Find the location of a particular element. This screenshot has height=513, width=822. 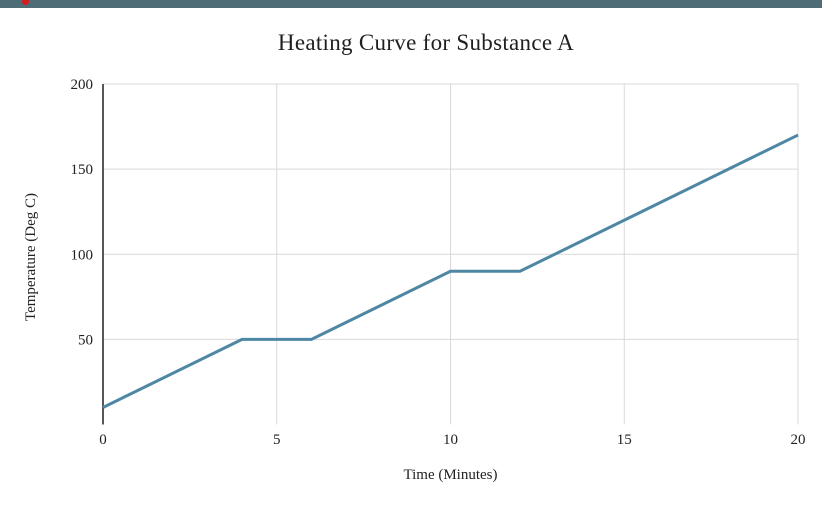

x-tick-label: 20 is located at coordinates (798, 440).